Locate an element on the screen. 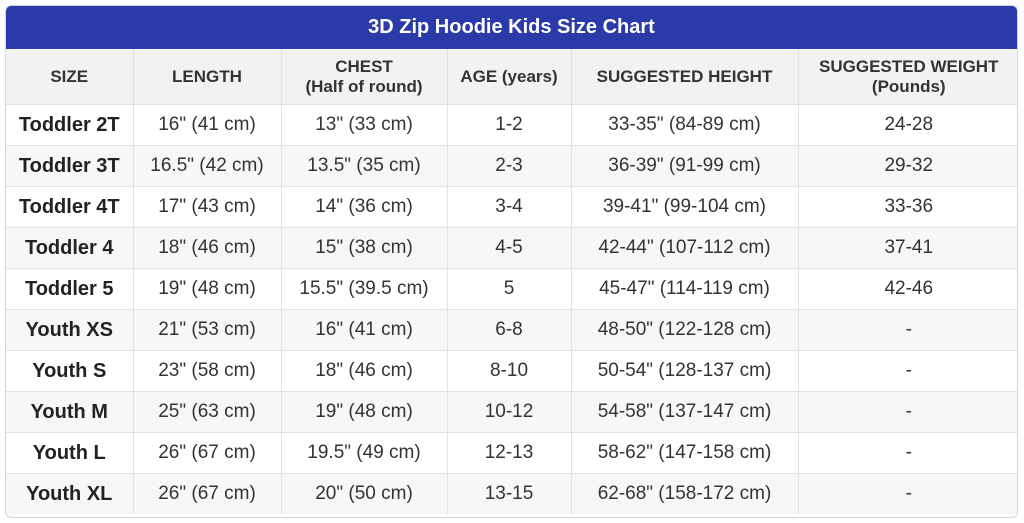  height-cell: 62-68" (158-172 cm) is located at coordinates (685, 493).